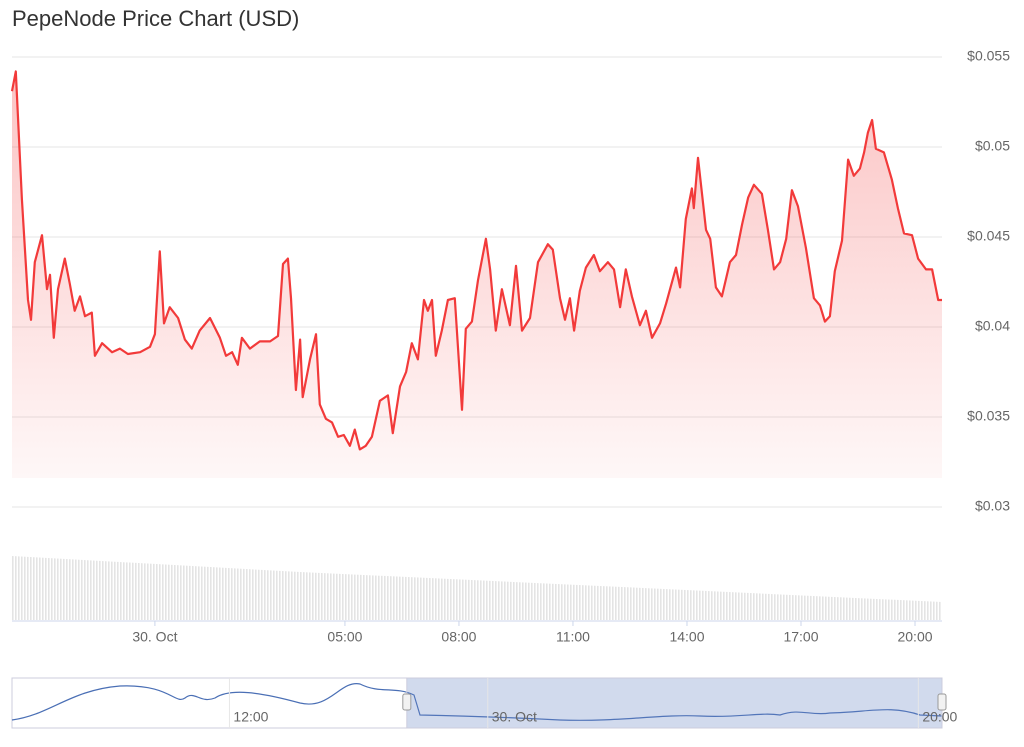  I want to click on y-tick-label: $0.055, so click(988, 56).